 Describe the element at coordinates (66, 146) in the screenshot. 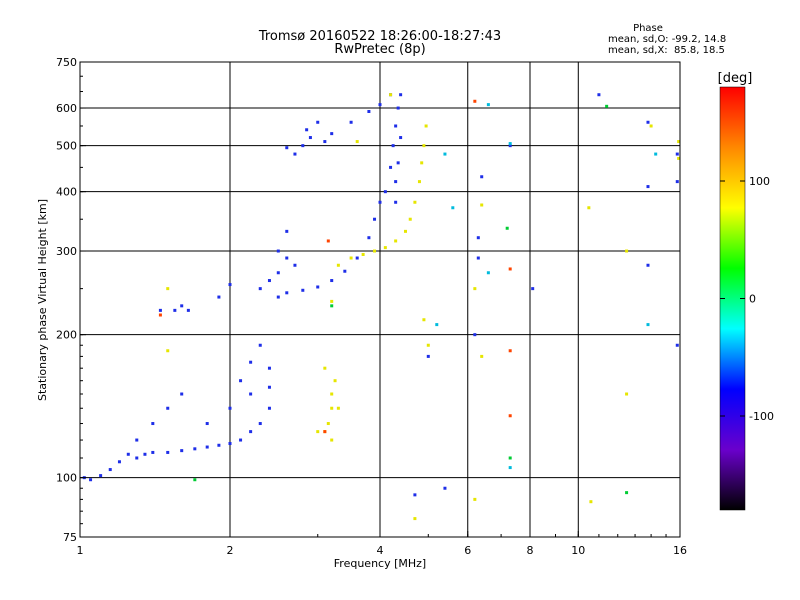

I see `y-tick-label: 500` at that location.